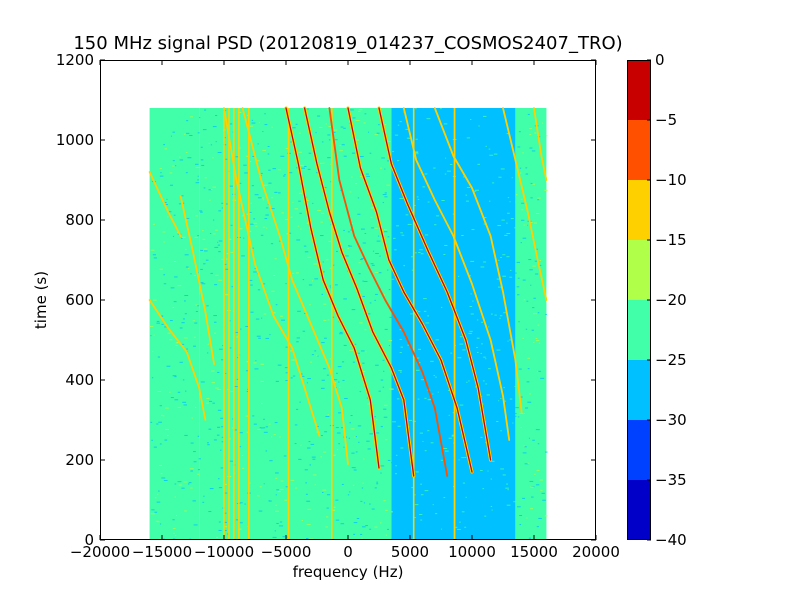  Describe the element at coordinates (671, 360) in the screenshot. I see `colorbar-tick-label: −25` at that location.